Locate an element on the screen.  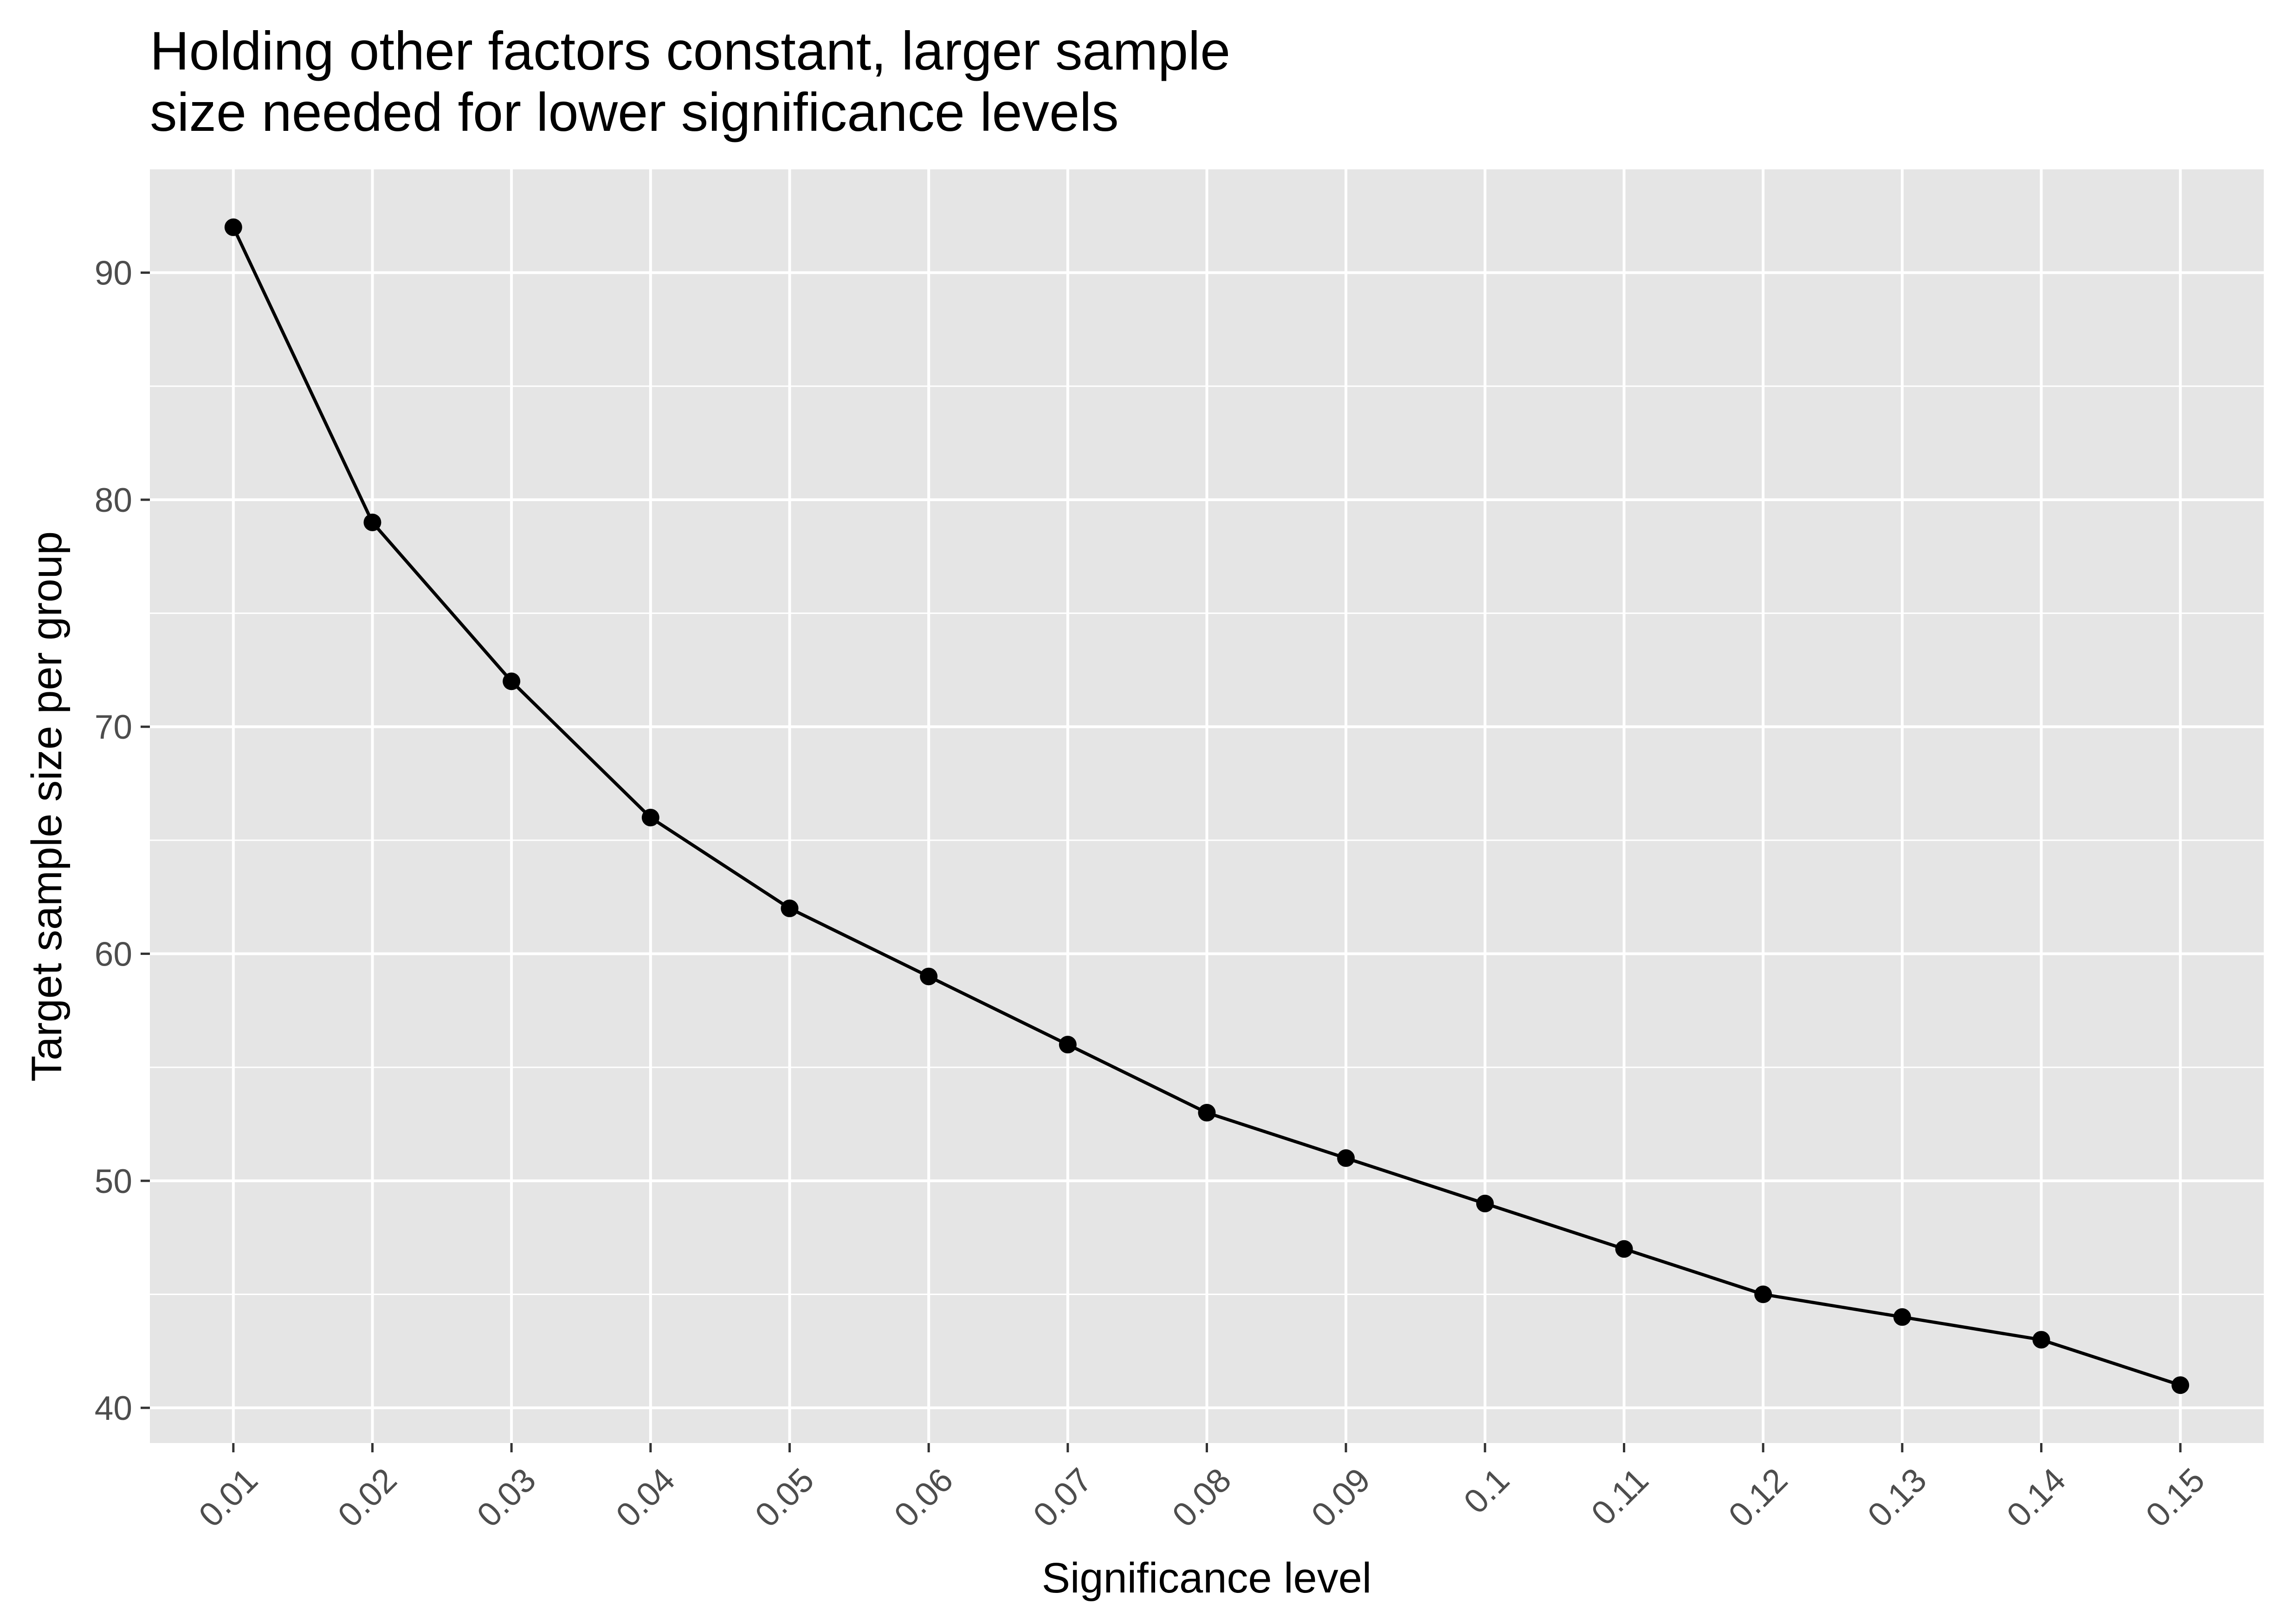
y-tick-label: 60 is located at coordinates (113, 954).